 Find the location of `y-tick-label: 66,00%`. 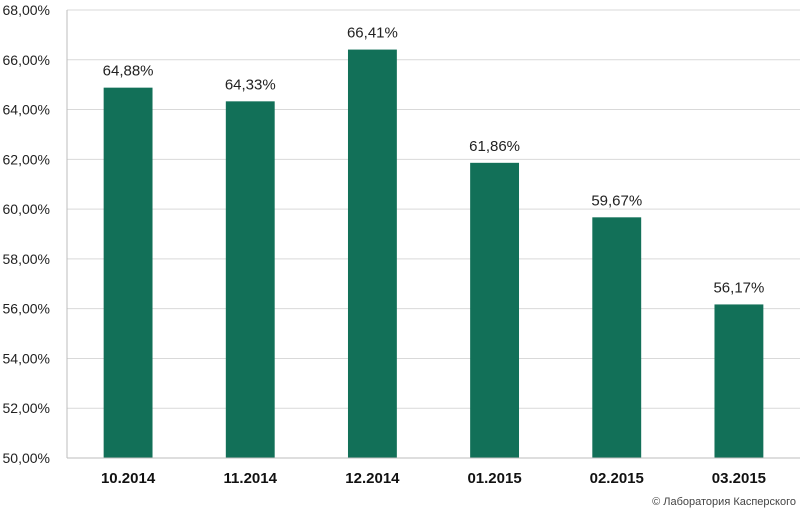

y-tick-label: 66,00% is located at coordinates (26, 60).